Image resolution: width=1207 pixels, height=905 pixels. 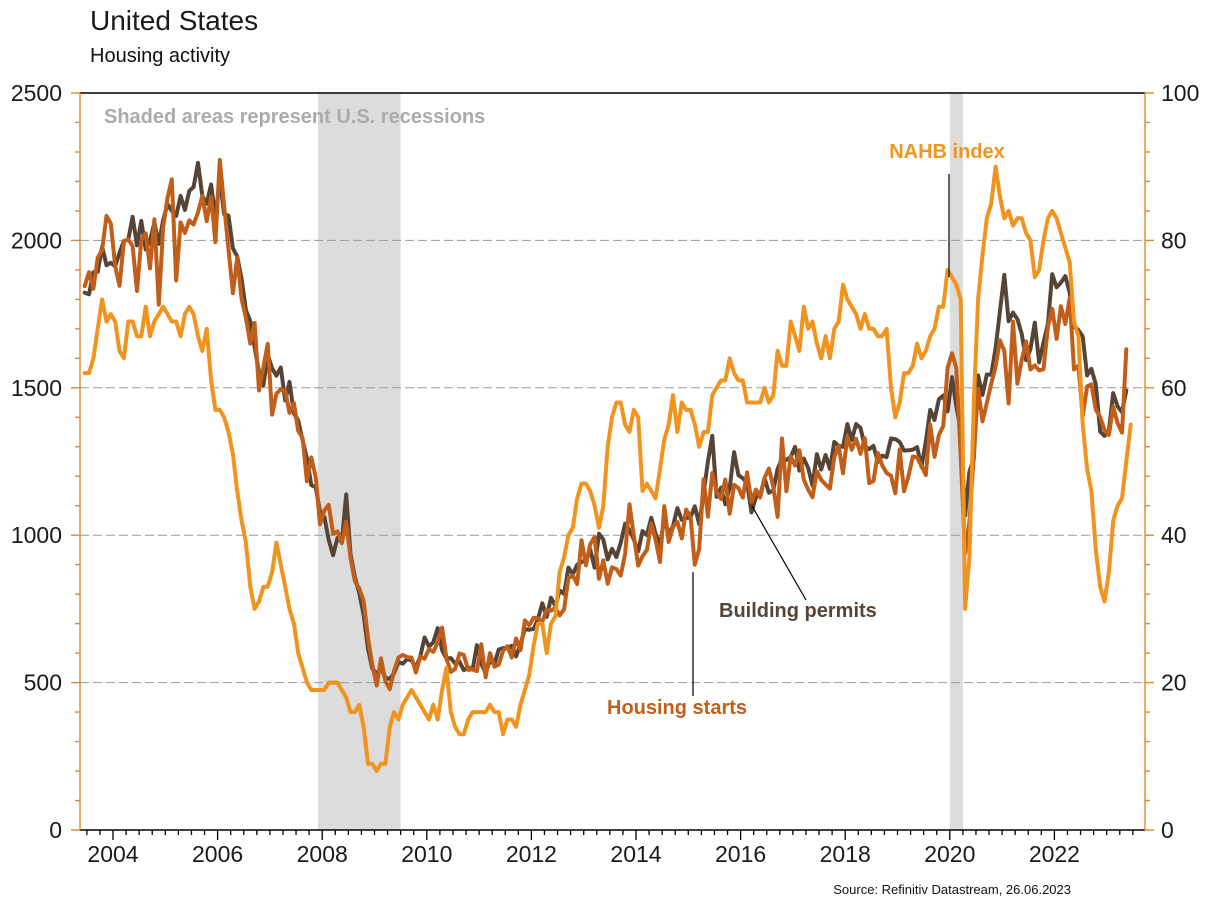 I want to click on x-axis-tick-label: 2022, so click(x=1054, y=854).